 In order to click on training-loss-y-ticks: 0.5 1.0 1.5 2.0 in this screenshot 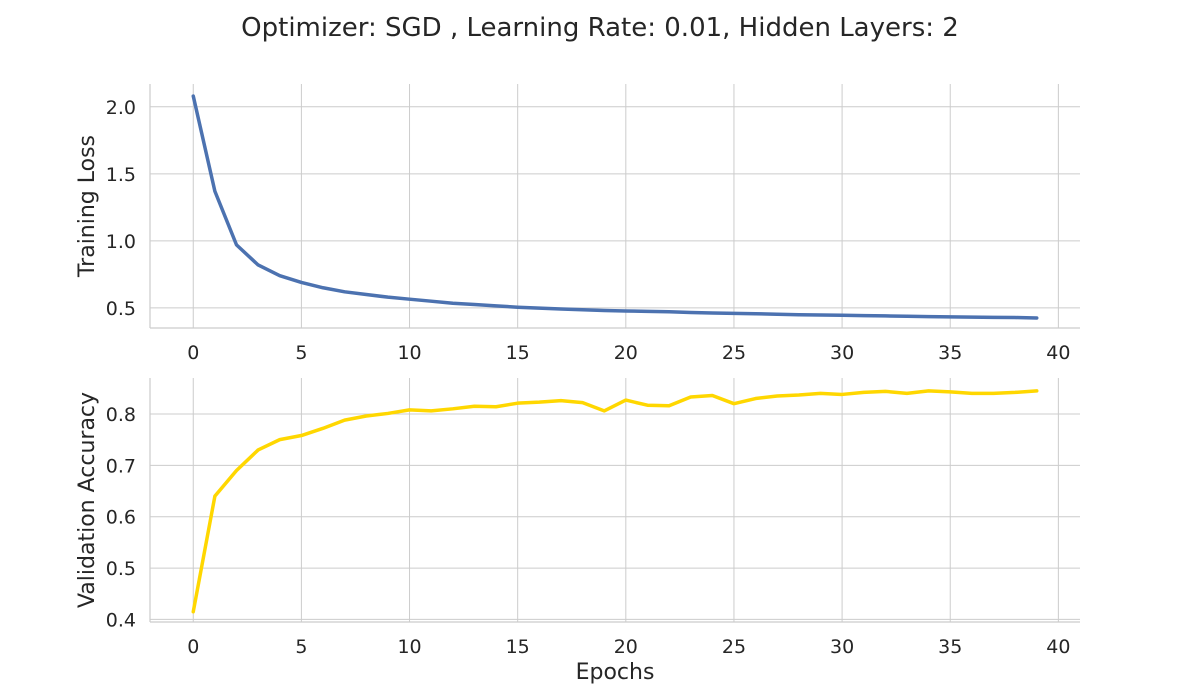, I will do `click(121, 208)`.